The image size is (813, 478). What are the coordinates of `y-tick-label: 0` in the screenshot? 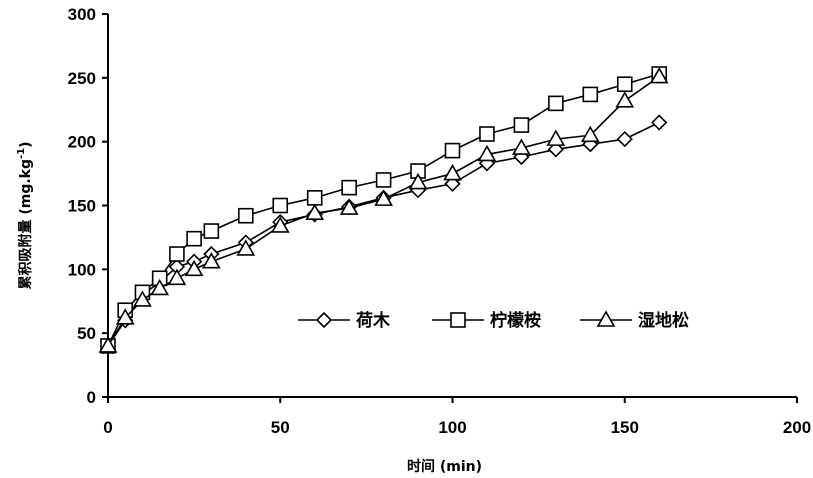 It's located at (91, 397).